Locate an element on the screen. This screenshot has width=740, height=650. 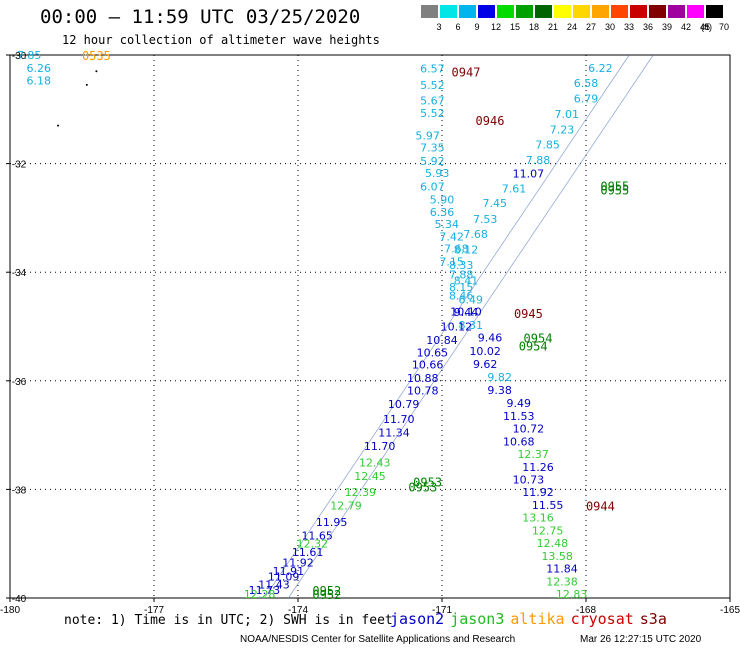
wave-height-label: 12.45 is located at coordinates (370, 476).